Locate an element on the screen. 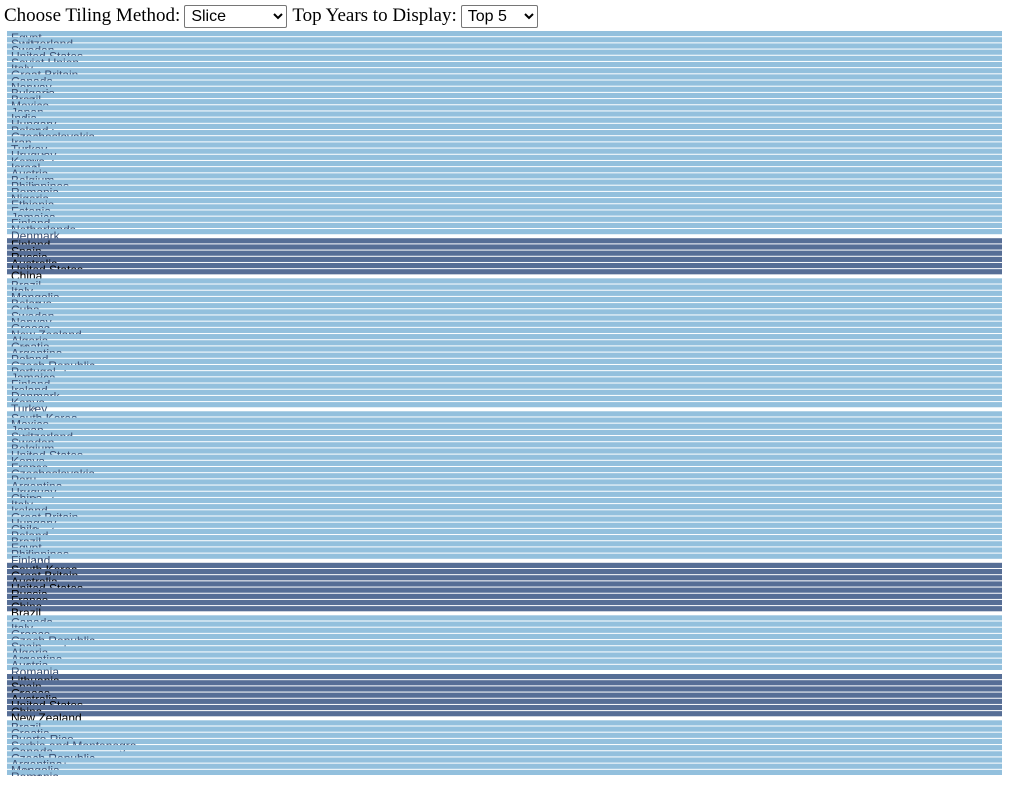 The width and height of the screenshot is (1021, 787). tiling-method-select: Slice is located at coordinates (236, 16).